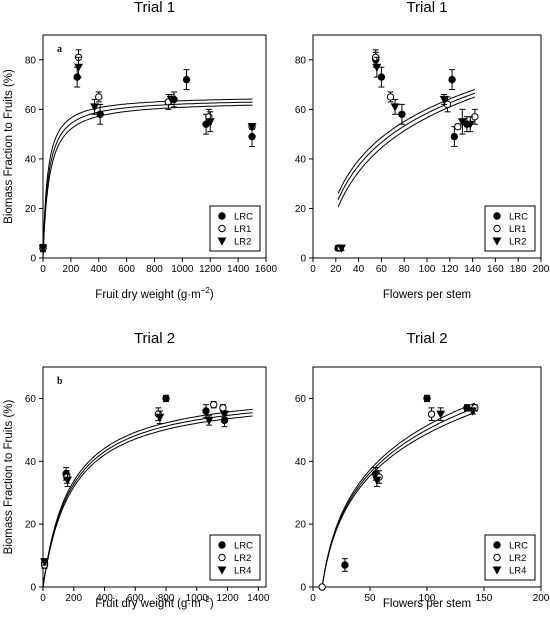 This screenshot has width=550, height=632. Describe the element at coordinates (243, 546) in the screenshot. I see `legend-label: LRC` at that location.